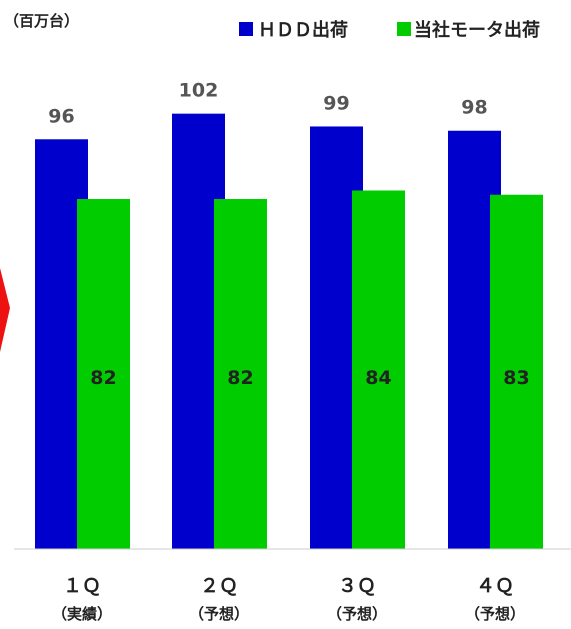  I want to click on bar-motor-q2, so click(240, 374).